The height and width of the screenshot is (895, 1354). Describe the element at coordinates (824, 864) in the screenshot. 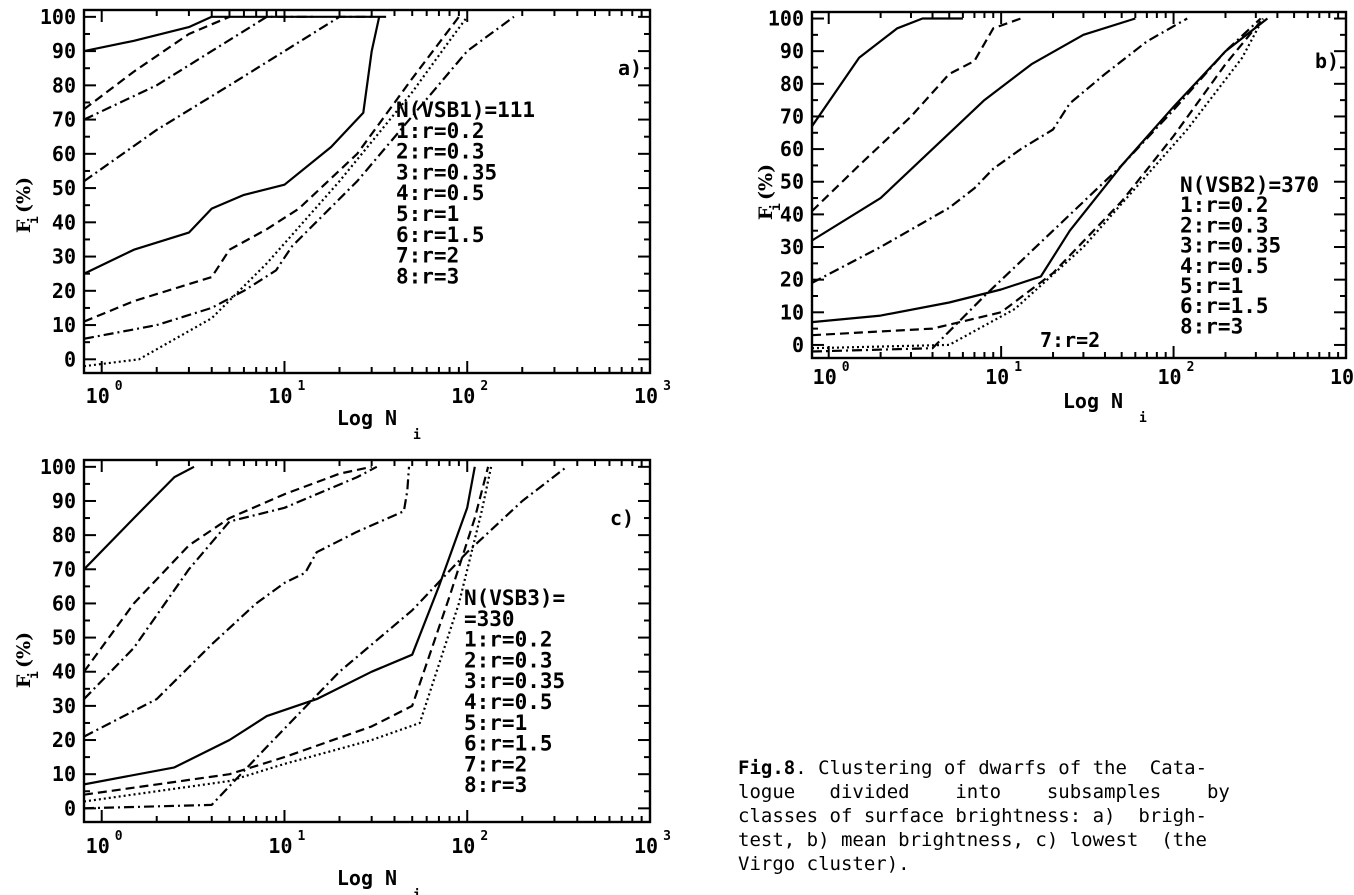

I see `caption-line: Virgo cluster).` at that location.